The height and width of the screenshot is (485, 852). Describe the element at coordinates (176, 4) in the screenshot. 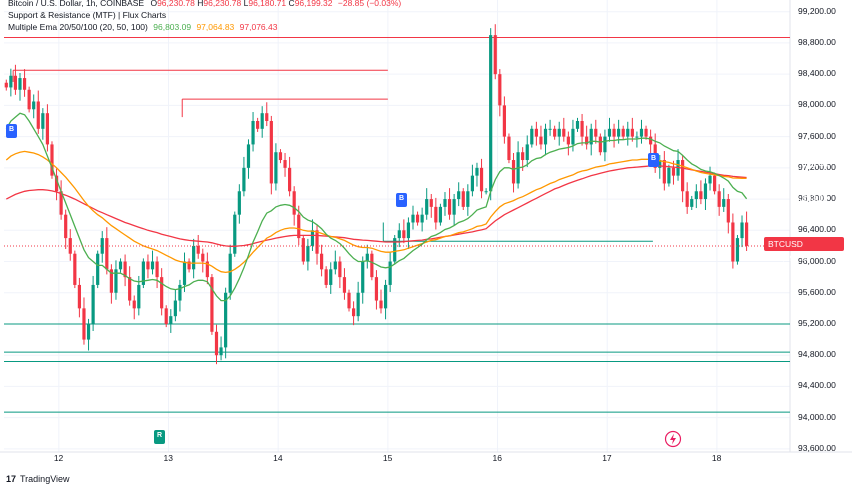

I see `open-value: 96,230.78` at that location.